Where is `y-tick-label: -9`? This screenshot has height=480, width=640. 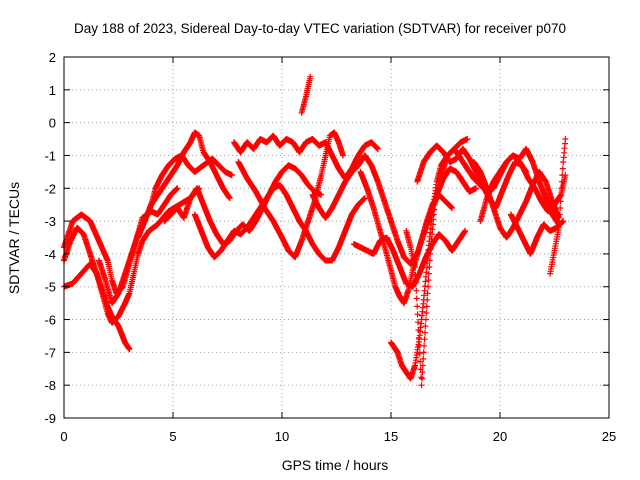 y-tick-label: -9 is located at coordinates (50, 418).